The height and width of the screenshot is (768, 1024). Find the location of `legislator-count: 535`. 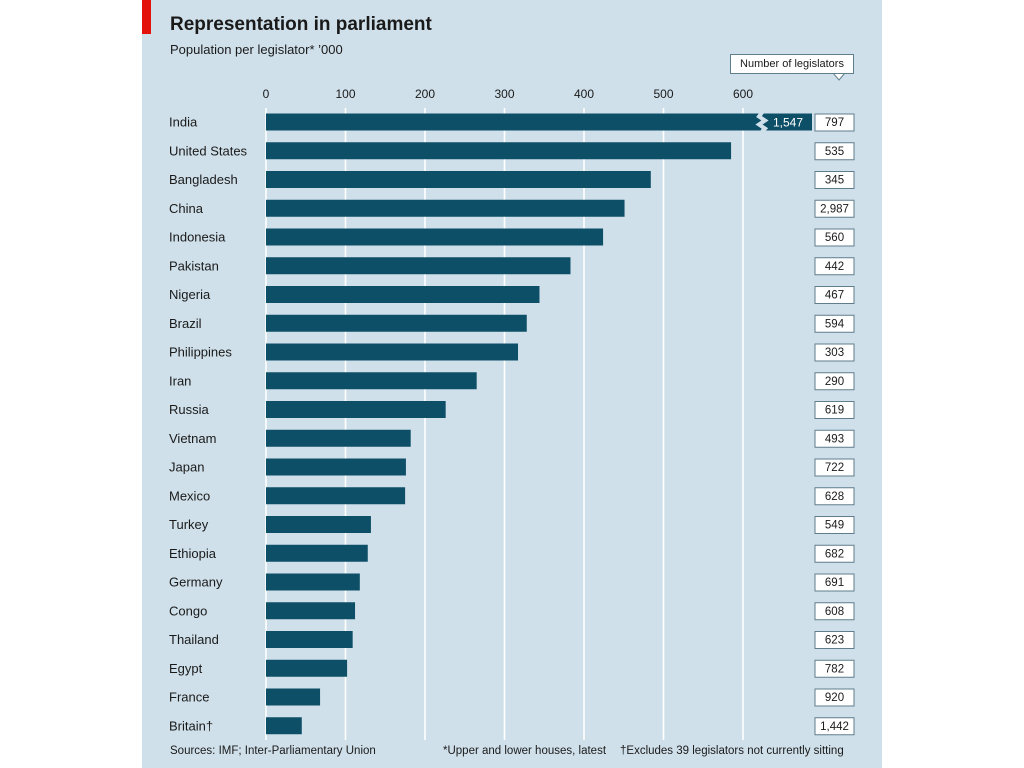

legislator-count: 535 is located at coordinates (834, 152).